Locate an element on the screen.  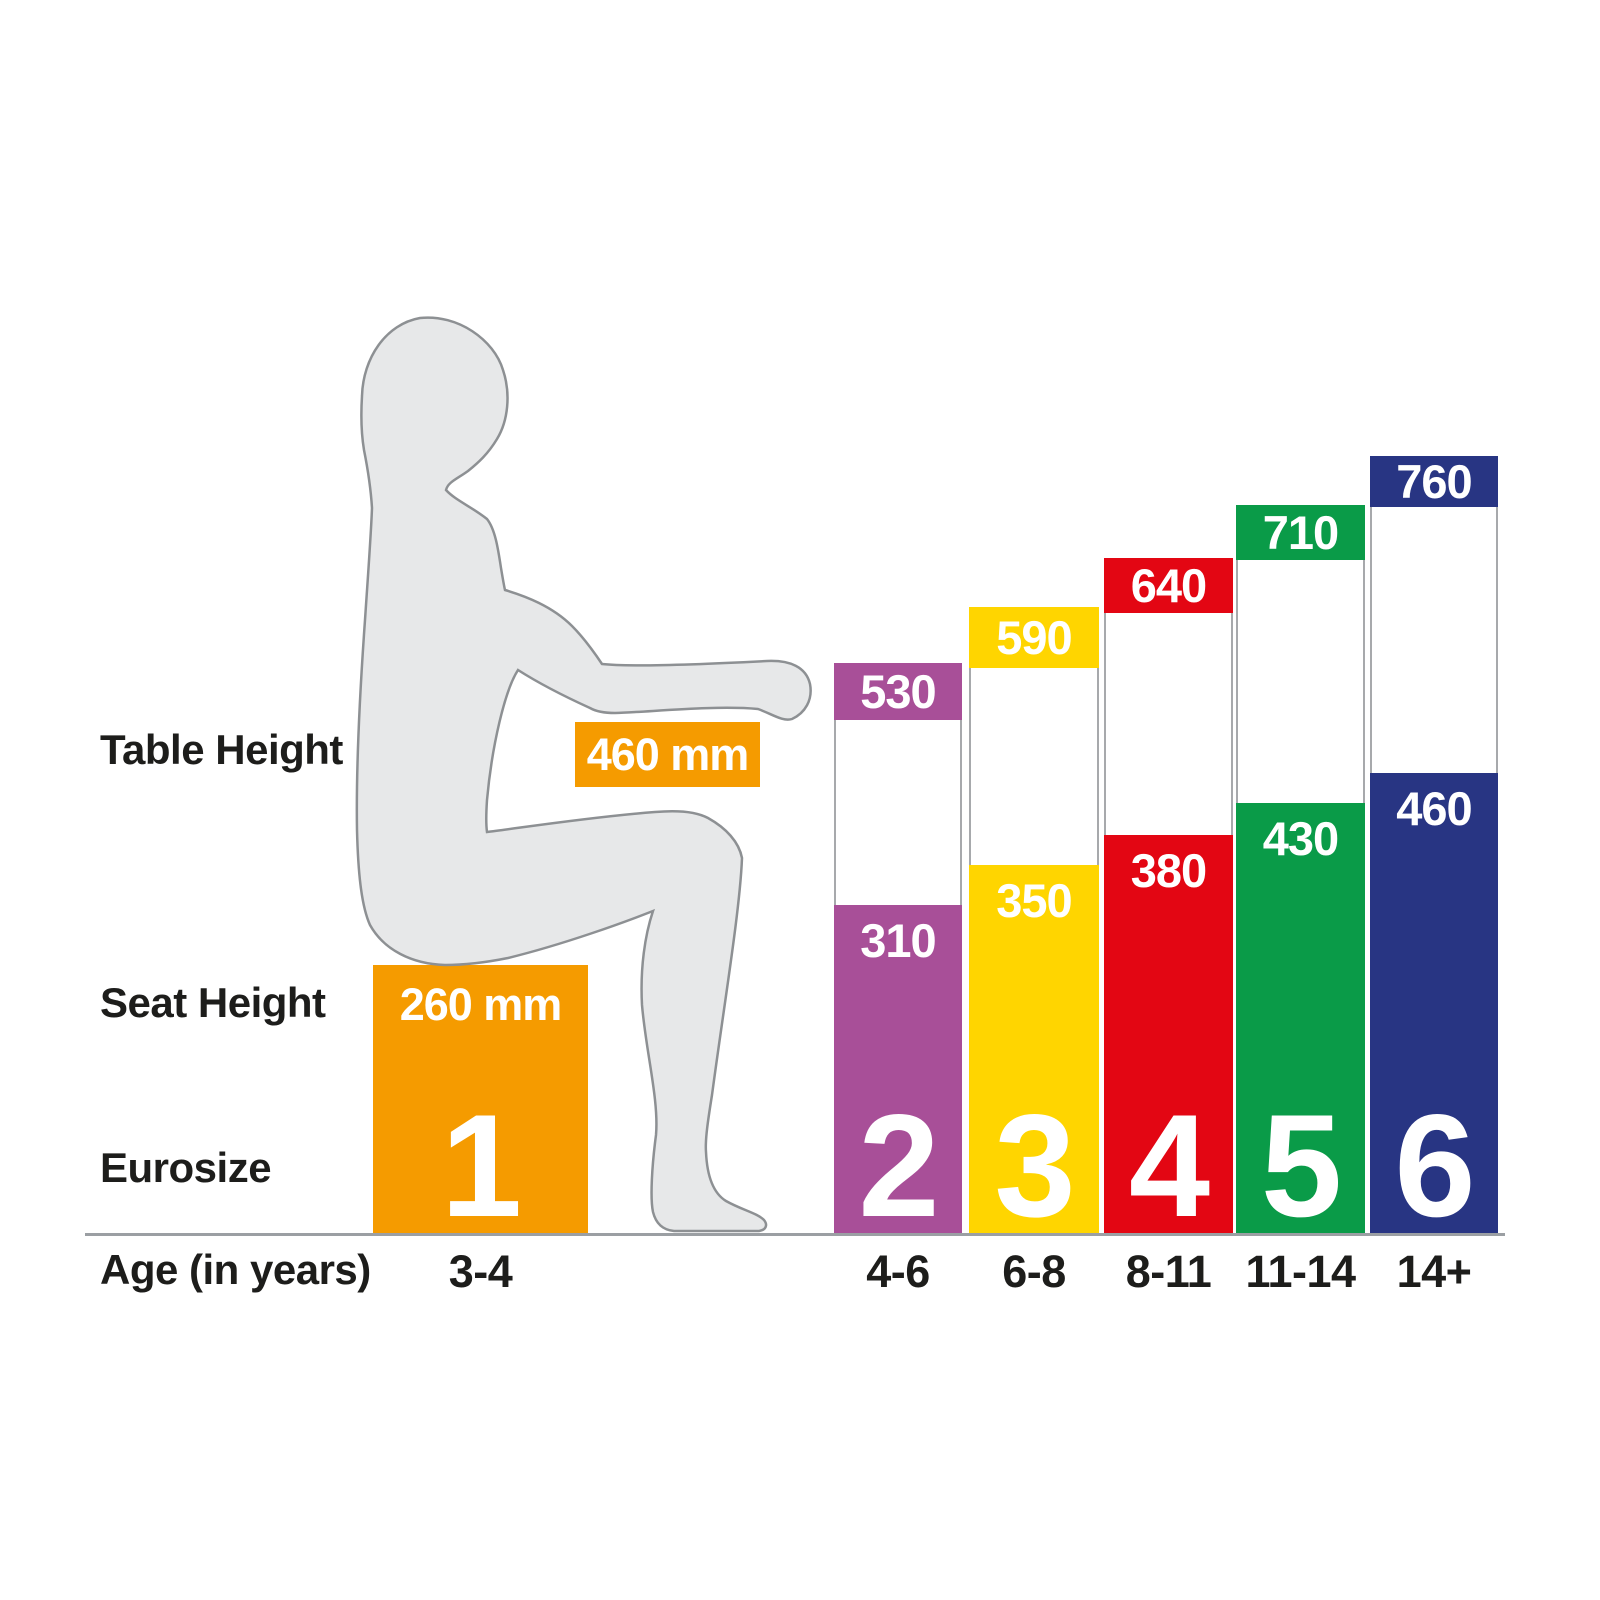
seat-height-value: 310 is located at coordinates (898, 940).